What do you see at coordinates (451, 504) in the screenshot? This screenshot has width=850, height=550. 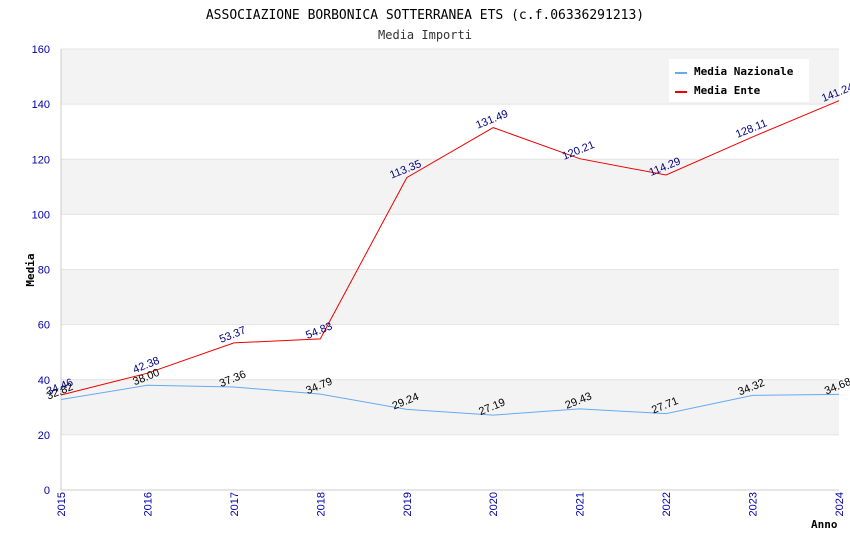 I see `x-tick-labels: 2015 2016 2017 2018 2019 2020 2021 2022 2023 2024` at bounding box center [451, 504].